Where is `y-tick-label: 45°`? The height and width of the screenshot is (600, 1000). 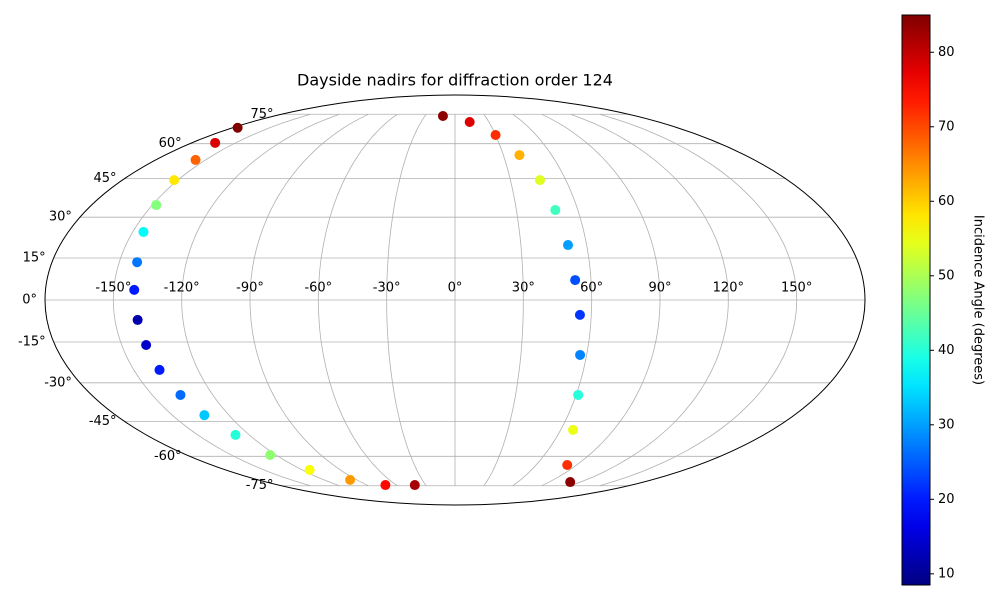 y-tick-label: 45° is located at coordinates (105, 178).